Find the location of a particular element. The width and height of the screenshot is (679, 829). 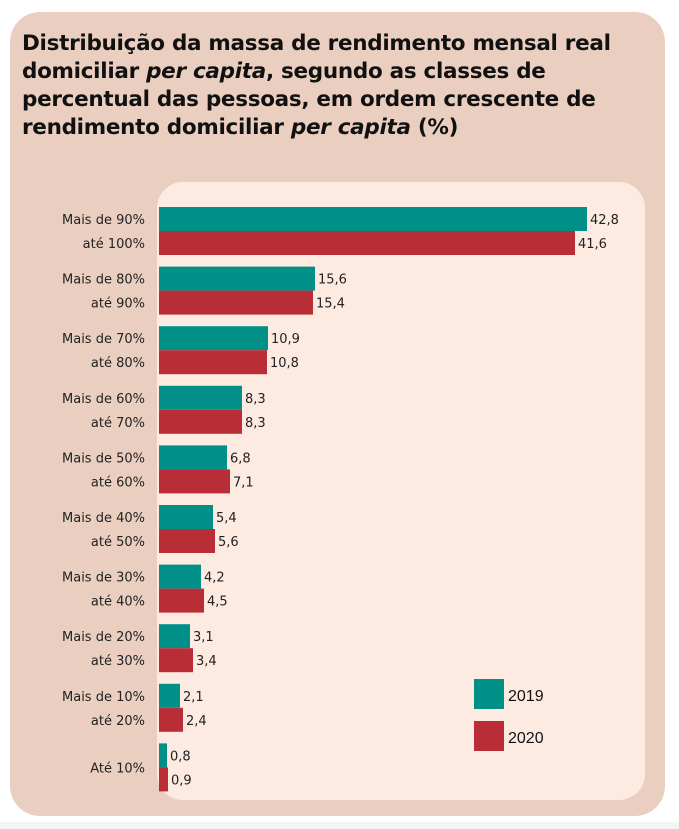

category-label: até 70% is located at coordinates (118, 423).